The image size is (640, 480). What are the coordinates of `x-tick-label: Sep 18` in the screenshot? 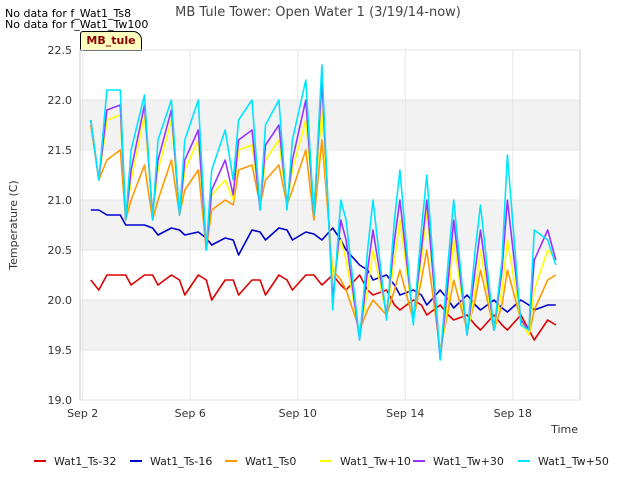 It's located at (513, 413).